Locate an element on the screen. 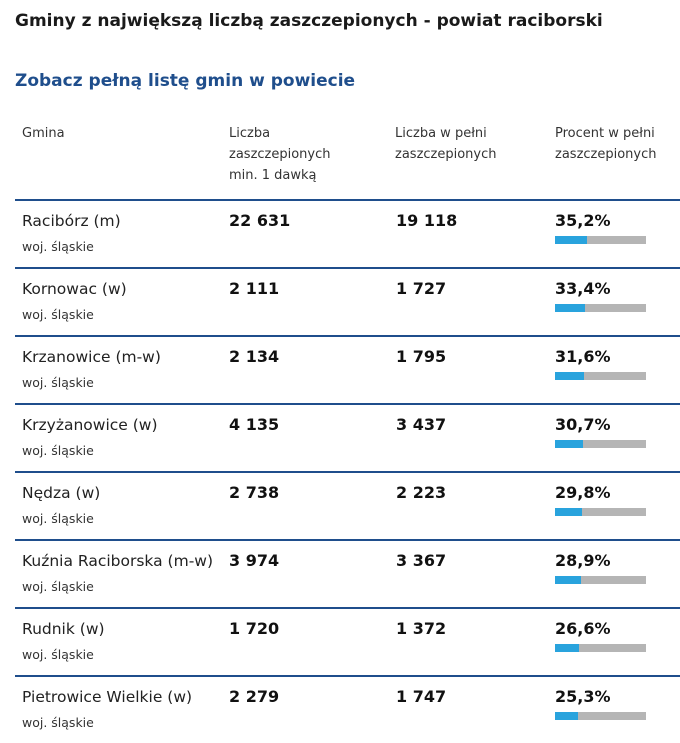 The height and width of the screenshot is (743, 680). header-full: Liczba w pełni zaszczepionych is located at coordinates (446, 144).